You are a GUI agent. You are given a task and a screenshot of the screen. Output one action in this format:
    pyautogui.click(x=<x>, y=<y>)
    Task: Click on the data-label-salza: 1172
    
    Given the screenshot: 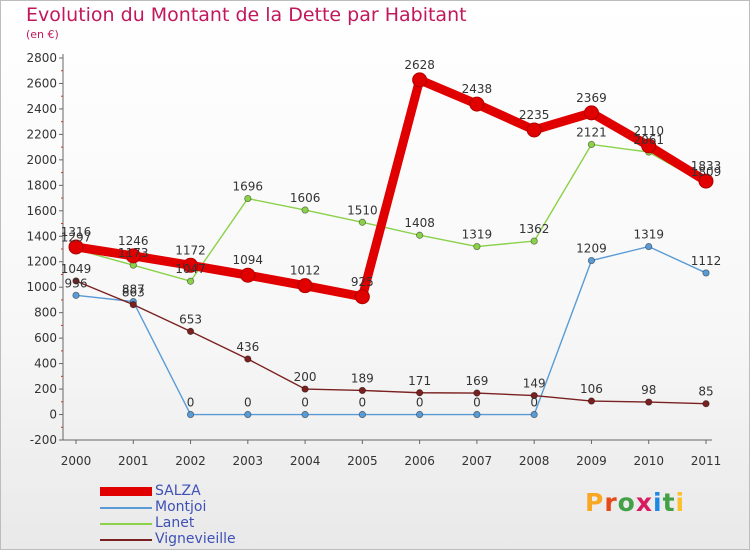 What is the action you would take?
    pyautogui.click(x=190, y=250)
    